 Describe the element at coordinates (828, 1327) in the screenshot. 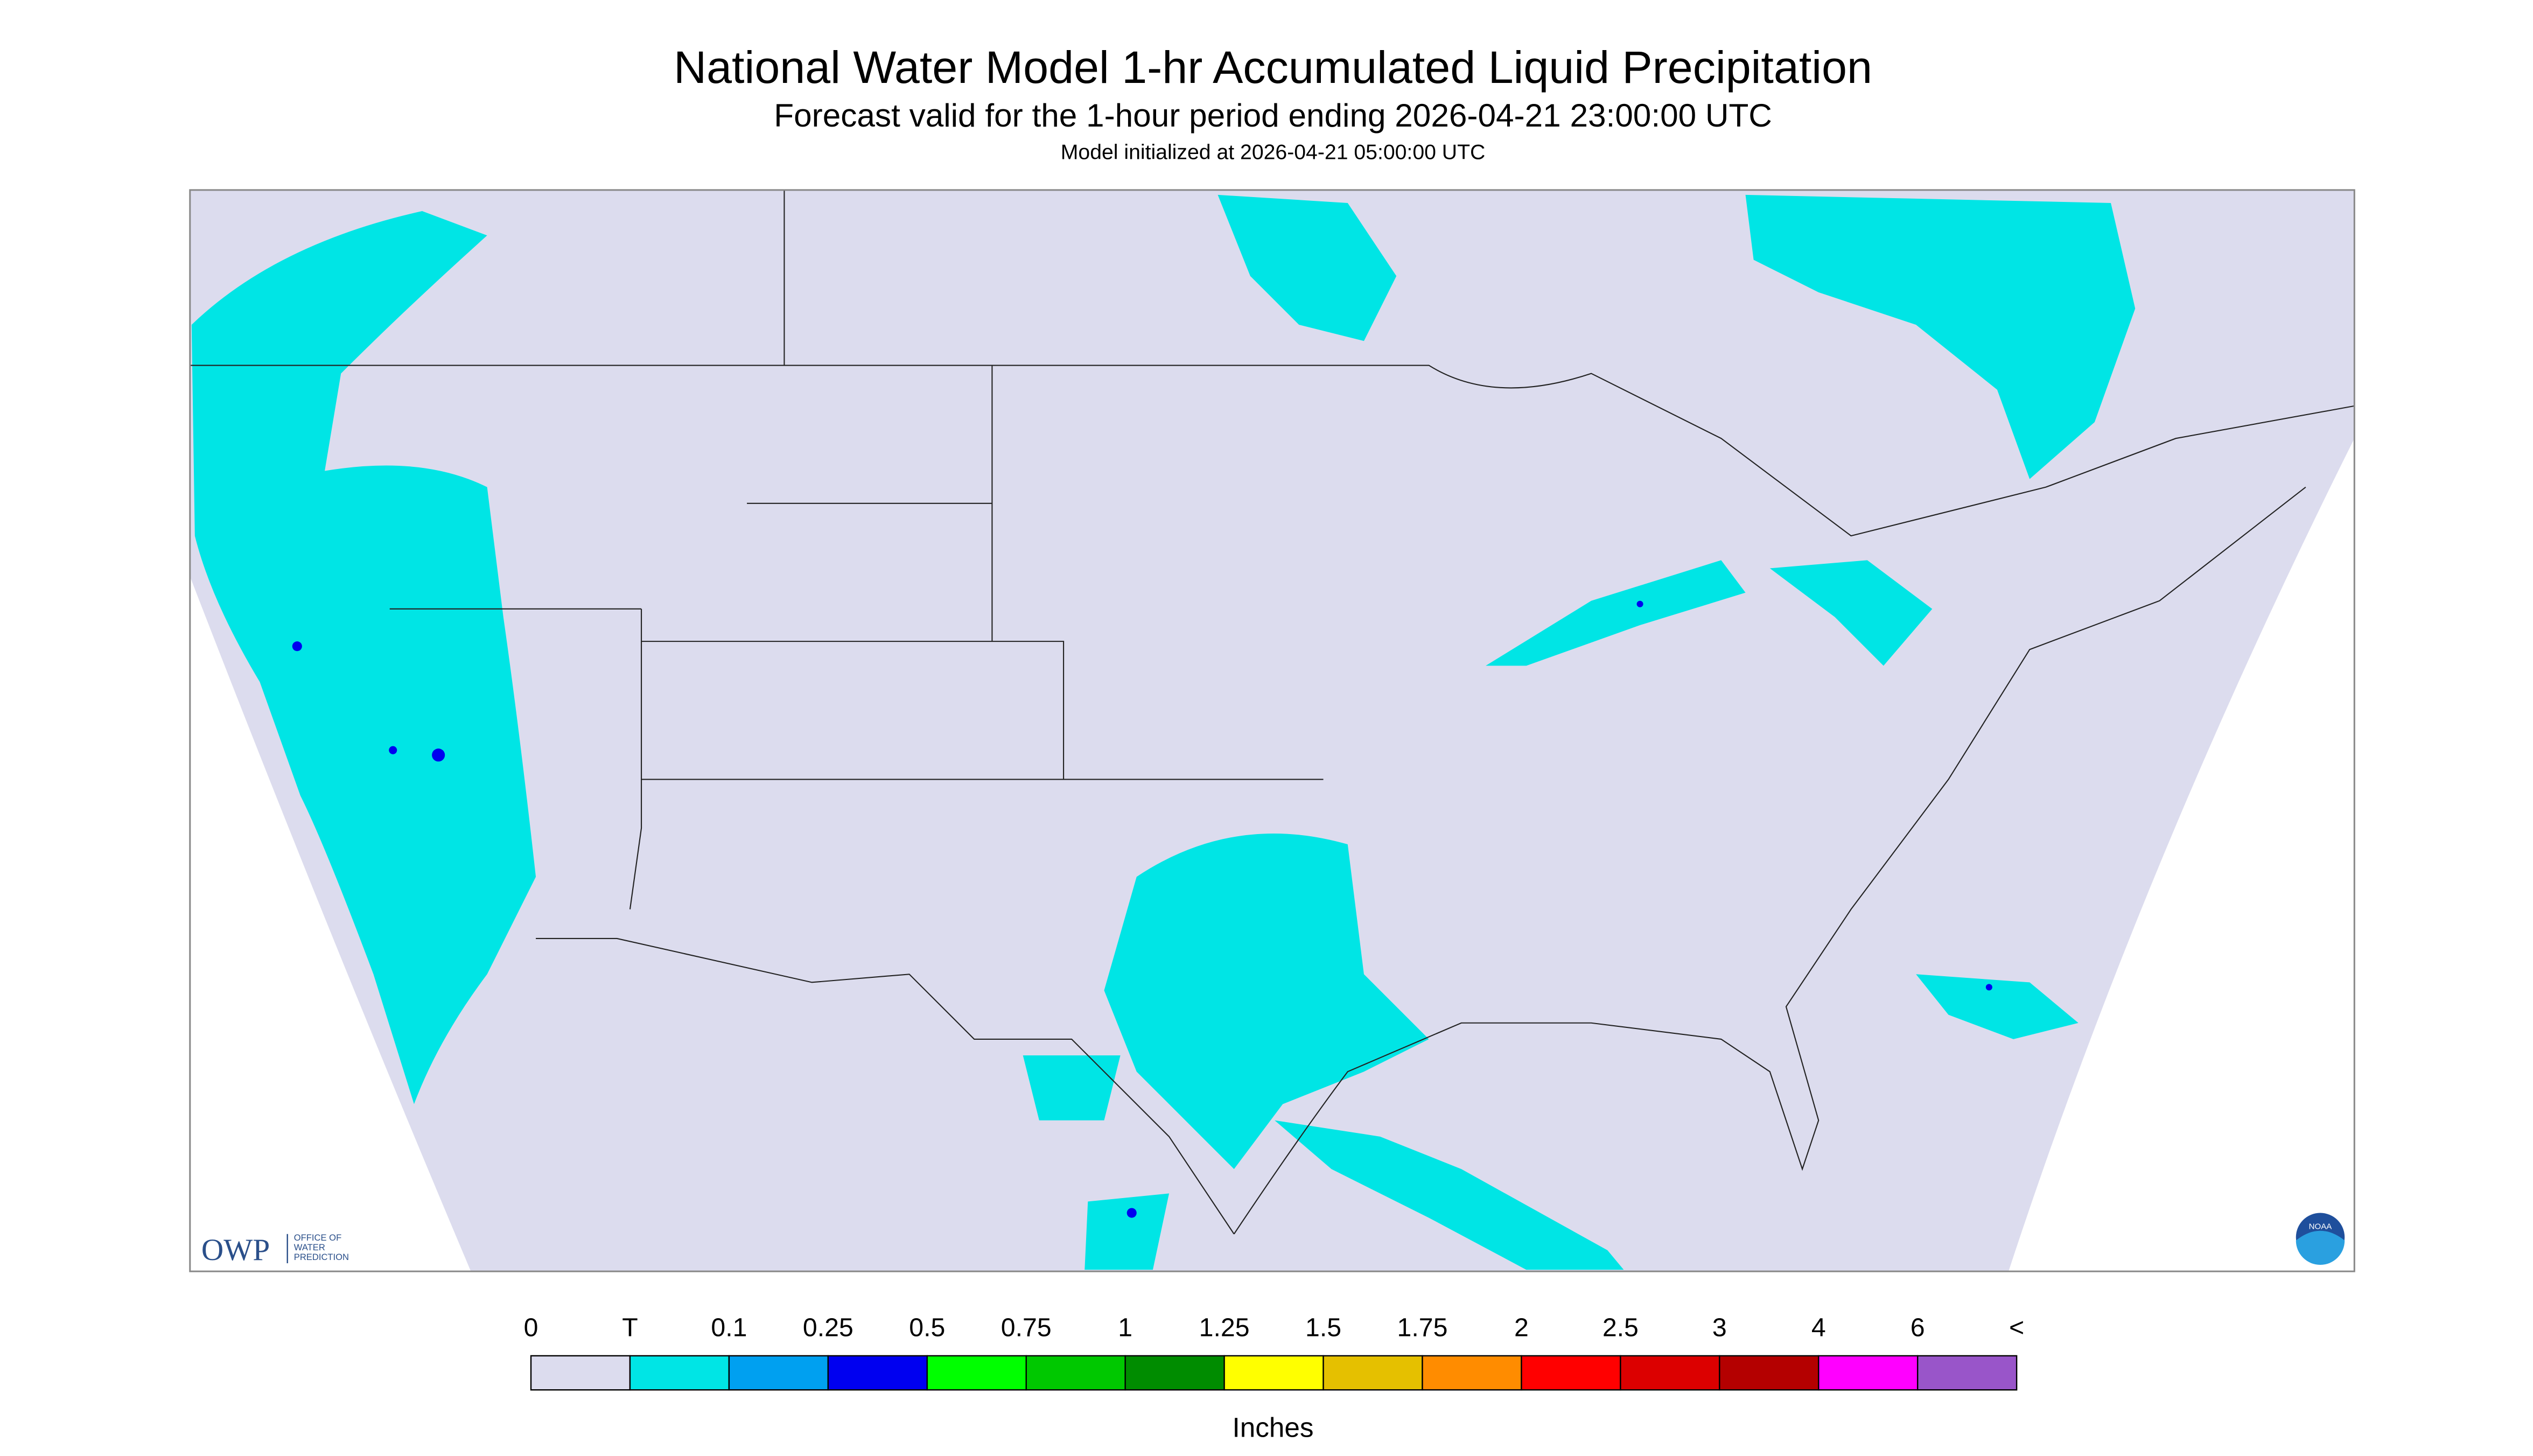

I see `legend-label: 0.25` at that location.